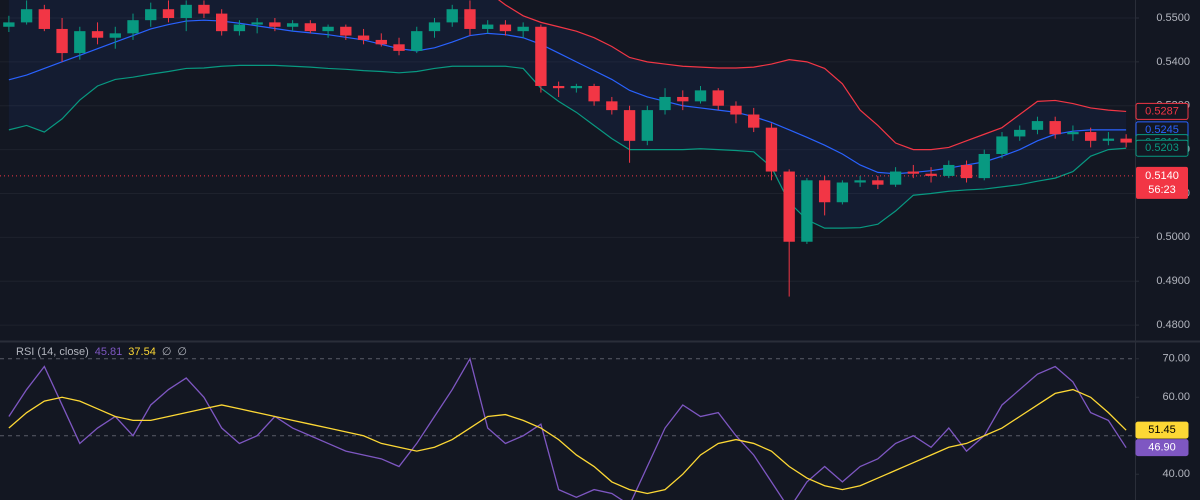 The width and height of the screenshot is (1200, 500). I want to click on rsi-header: RSI (14, close) 45.81 37.54 ∅ ∅, so click(101, 352).